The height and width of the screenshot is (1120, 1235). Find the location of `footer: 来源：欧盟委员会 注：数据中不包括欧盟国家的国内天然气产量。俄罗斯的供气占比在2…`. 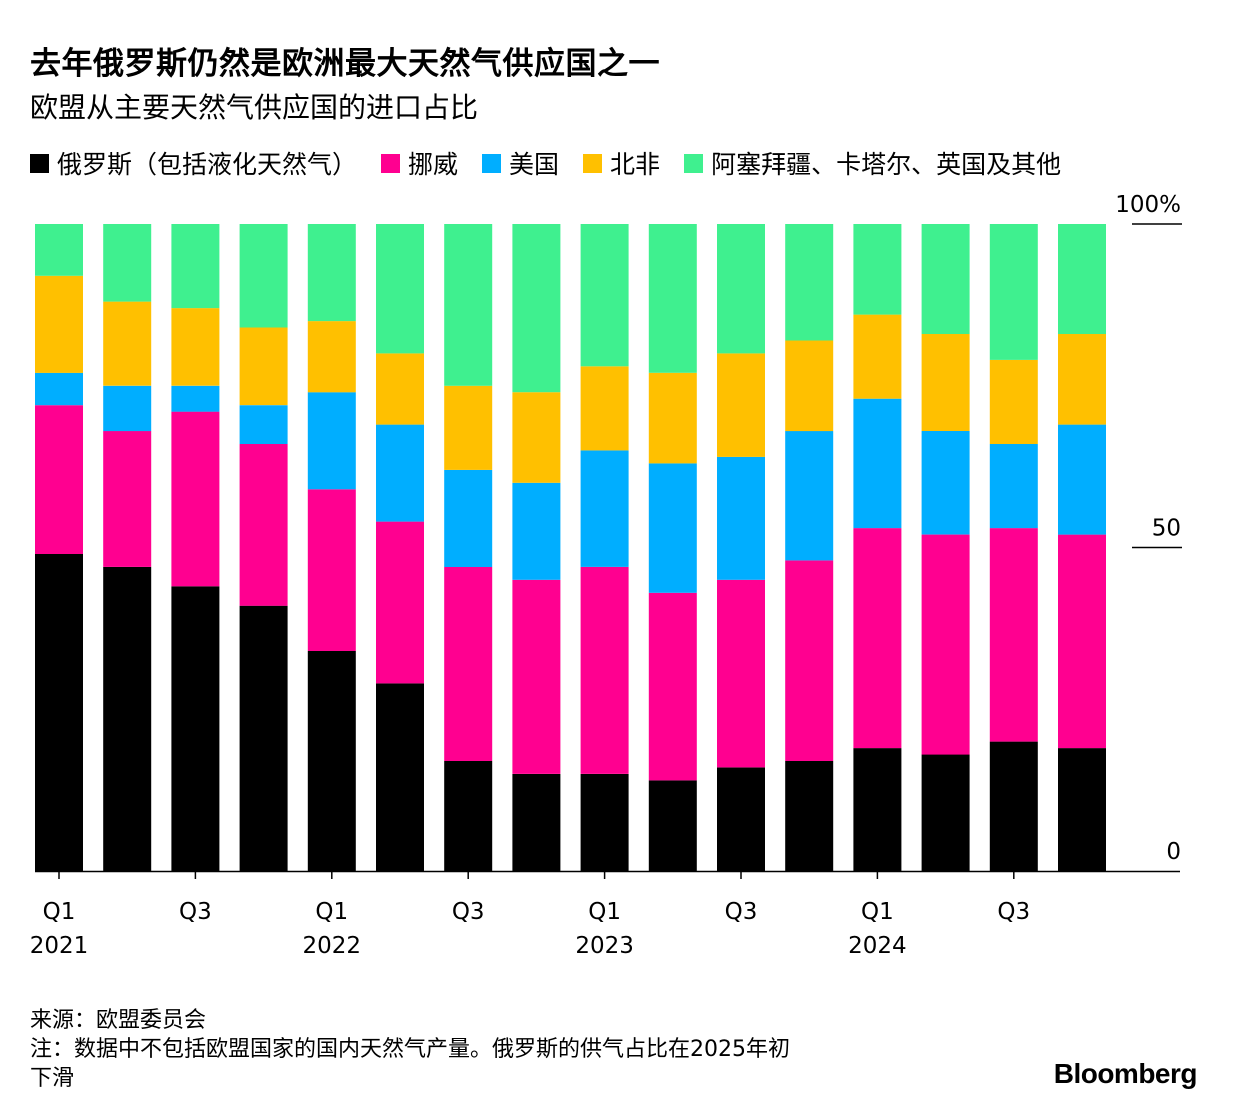

footer: 来源：欧盟委员会 注：数据中不包括欧盟国家的国内天然气产量。俄罗斯的供气占比在2… is located at coordinates (490, 1049).